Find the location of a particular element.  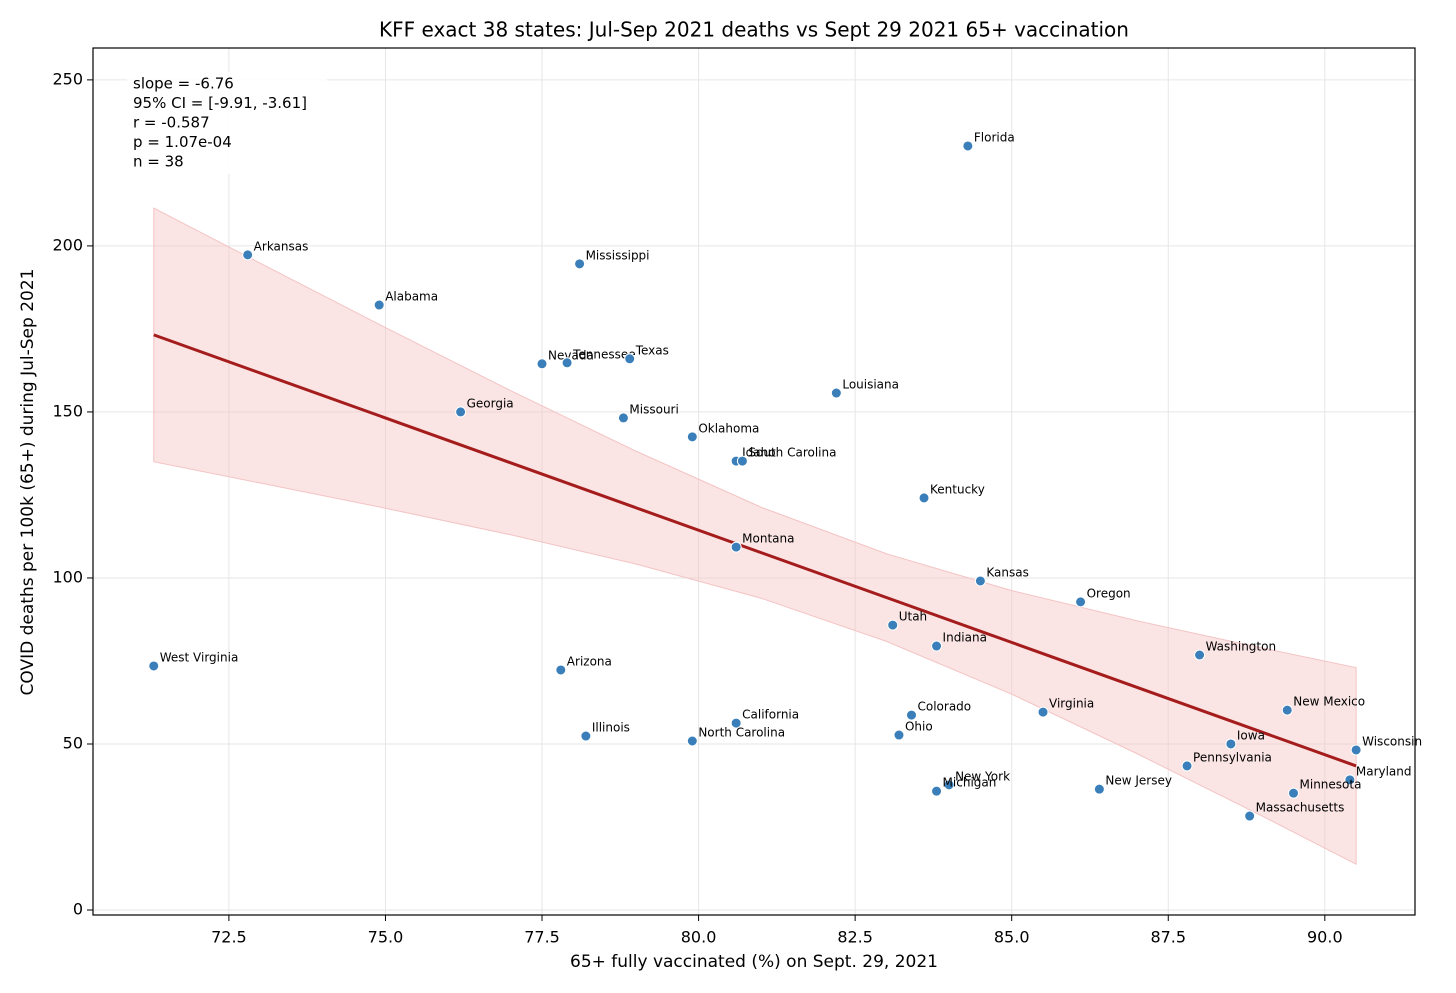

point-label: West Virginia is located at coordinates (199, 657).